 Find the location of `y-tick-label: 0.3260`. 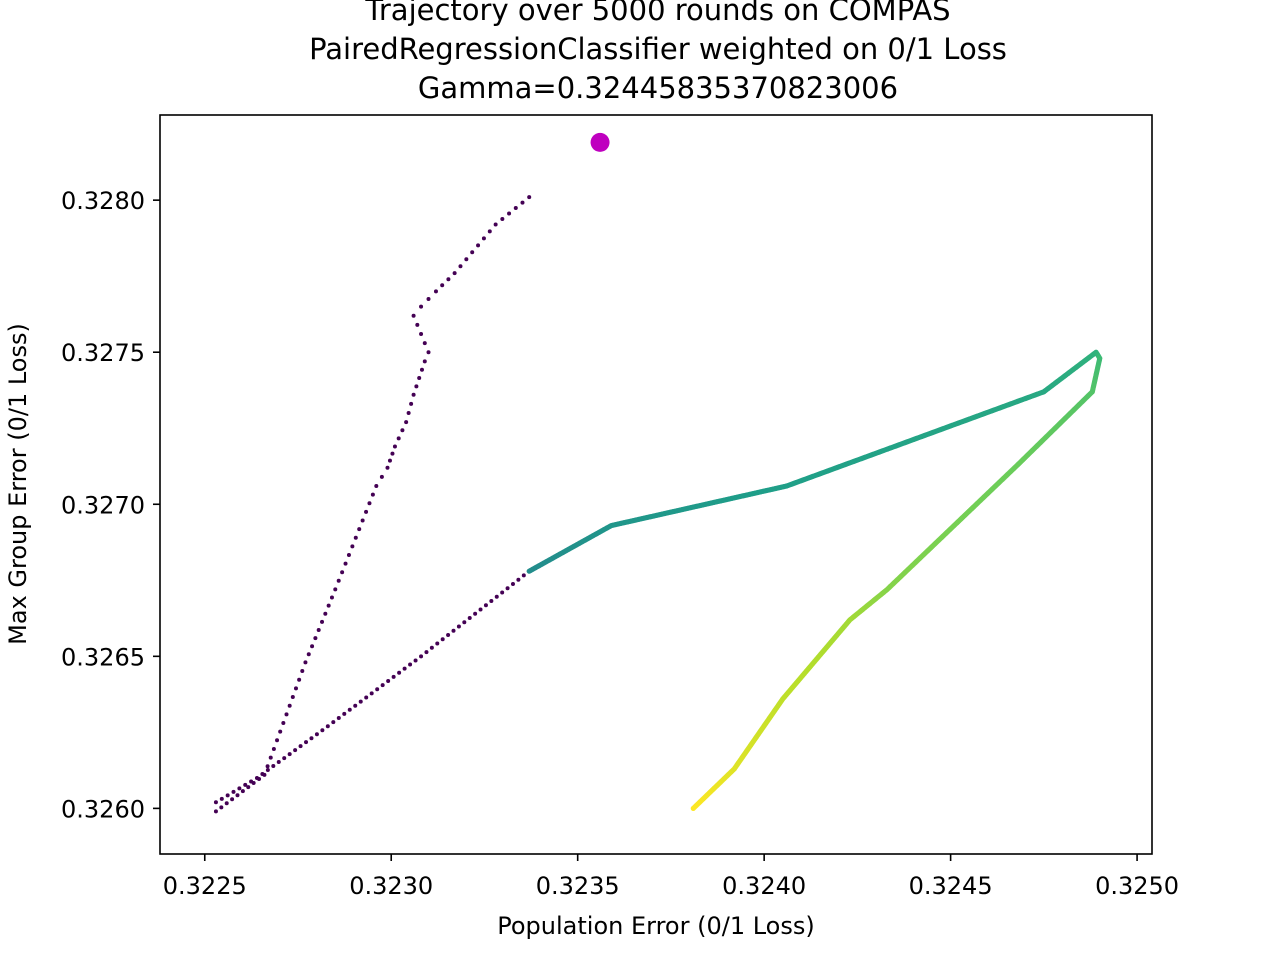

y-tick-label: 0.3260 is located at coordinates (103, 809).